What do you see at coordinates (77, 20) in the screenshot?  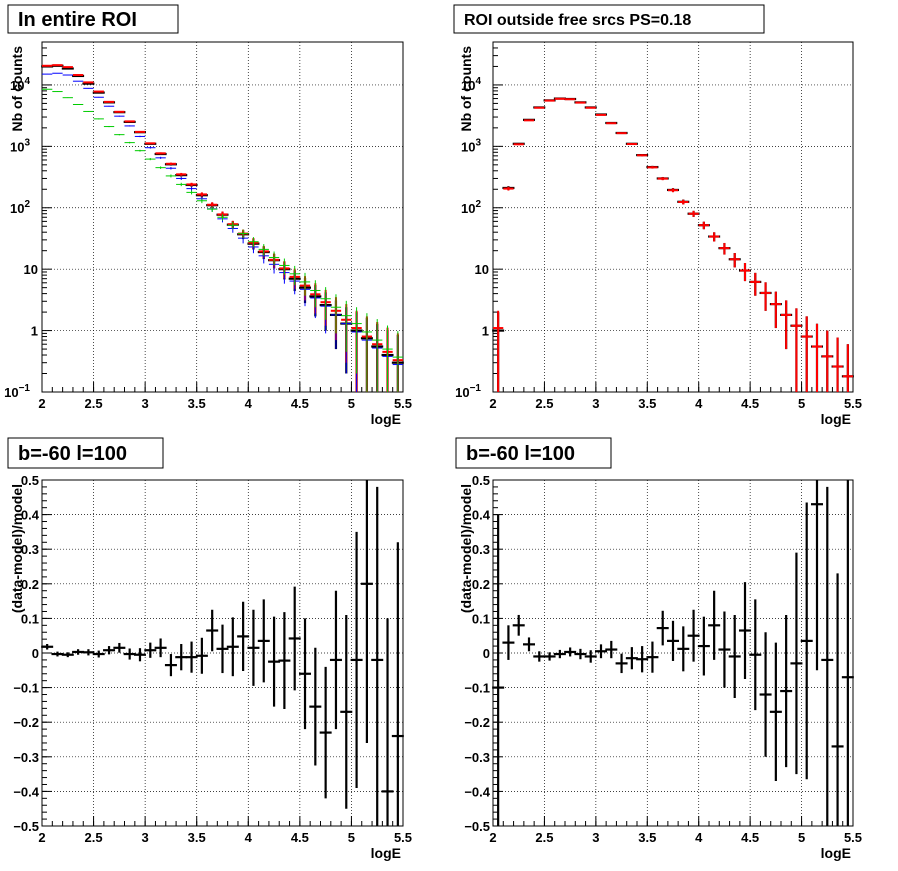 I see `panel-title: In entire ROI` at bounding box center [77, 20].